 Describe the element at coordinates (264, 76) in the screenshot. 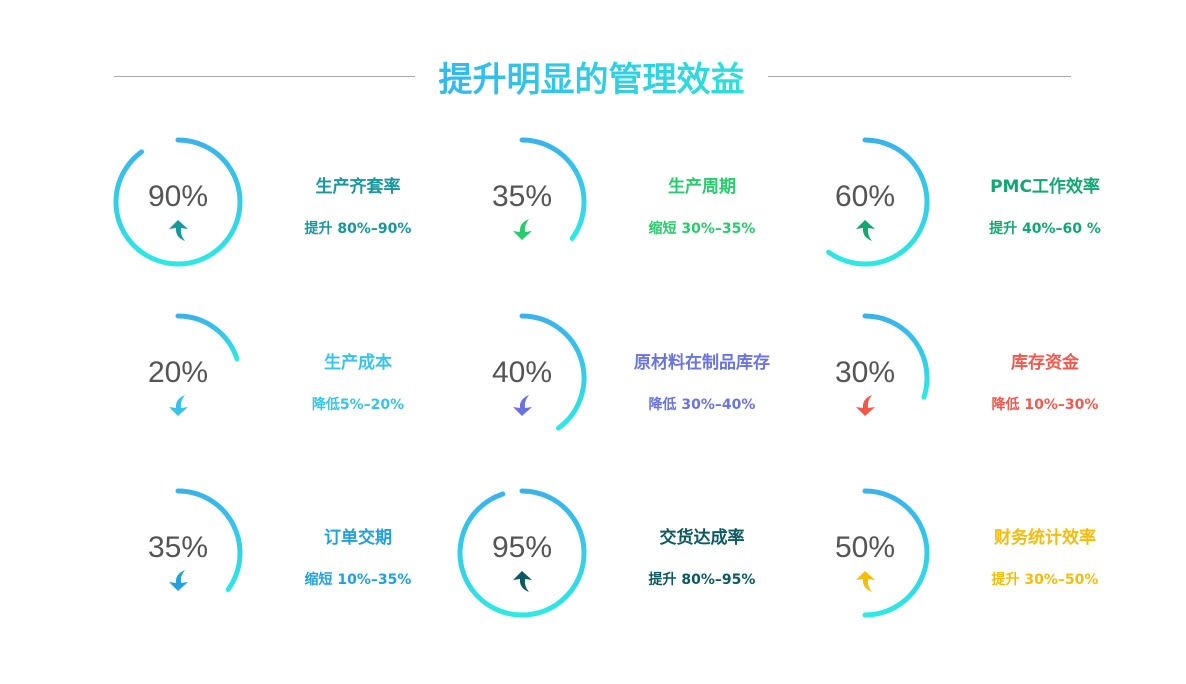

I see `title-rule-left` at that location.